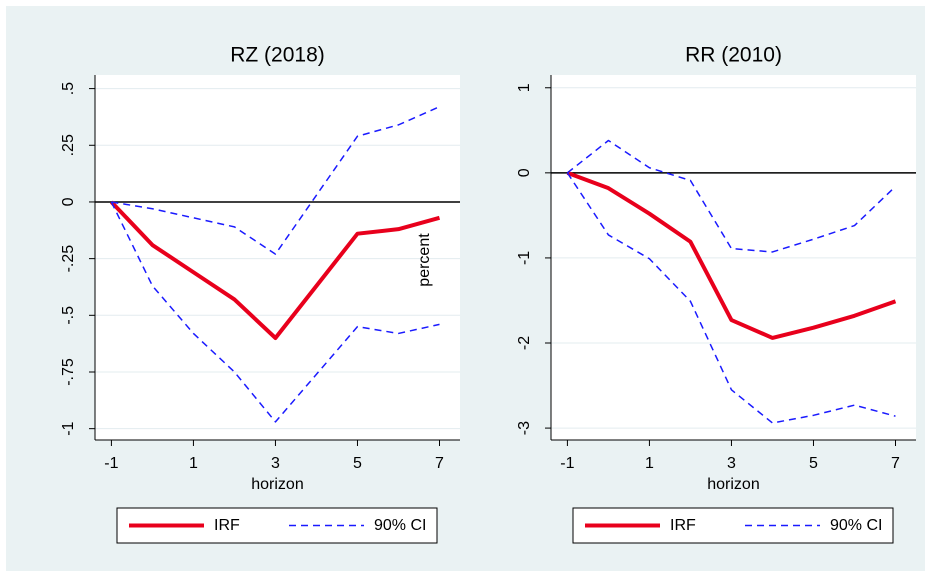 This screenshot has width=931, height=577. I want to click on y-tick-label: -.75, so click(68, 372).